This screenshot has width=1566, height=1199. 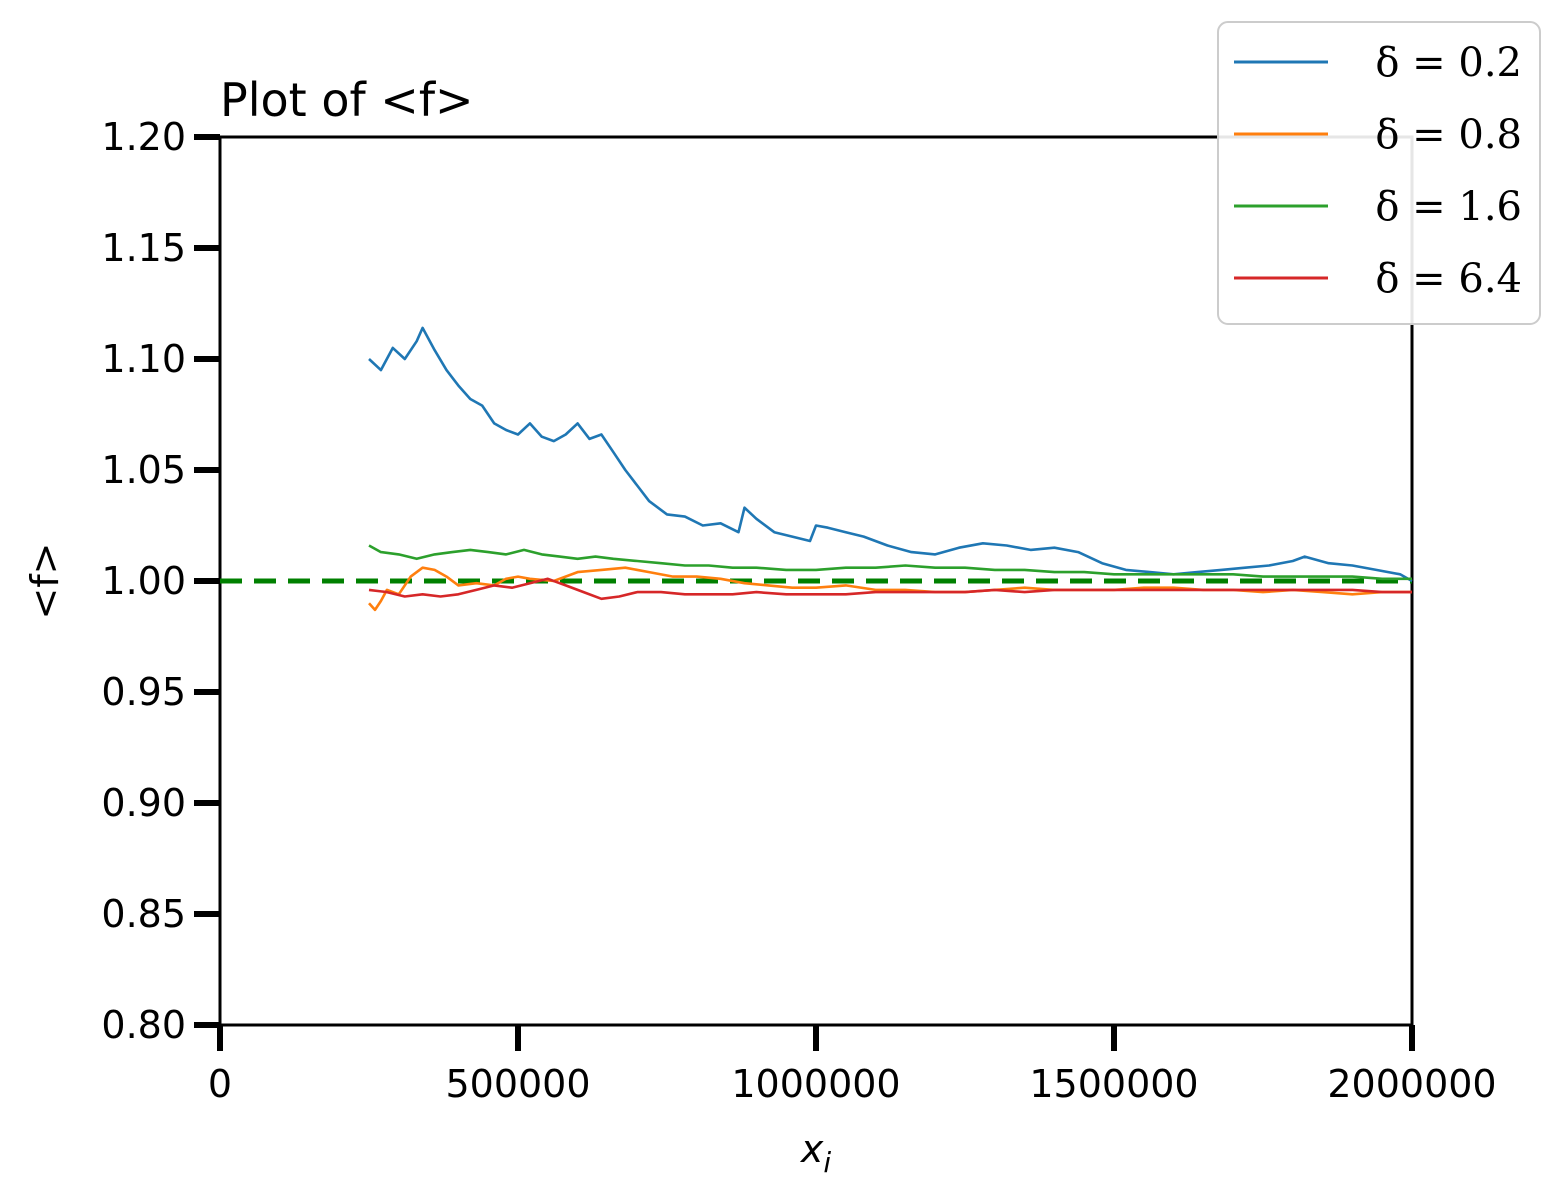 What do you see at coordinates (45, 580) in the screenshot?
I see `y-axis-label: <f>` at bounding box center [45, 580].